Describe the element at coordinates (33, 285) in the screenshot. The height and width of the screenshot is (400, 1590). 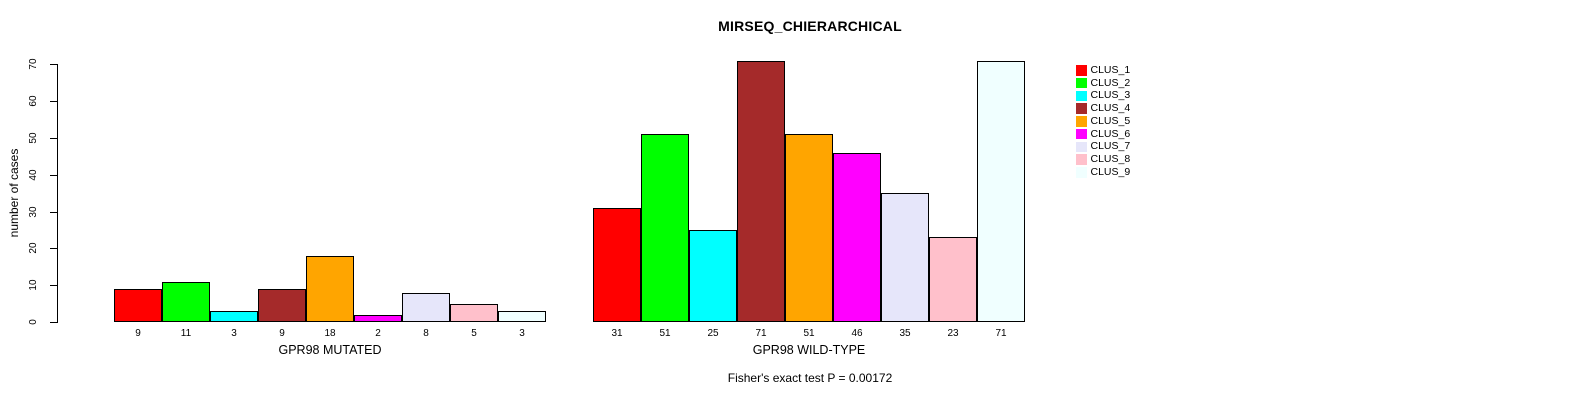
I see `y-axis-tick-label: 10` at that location.